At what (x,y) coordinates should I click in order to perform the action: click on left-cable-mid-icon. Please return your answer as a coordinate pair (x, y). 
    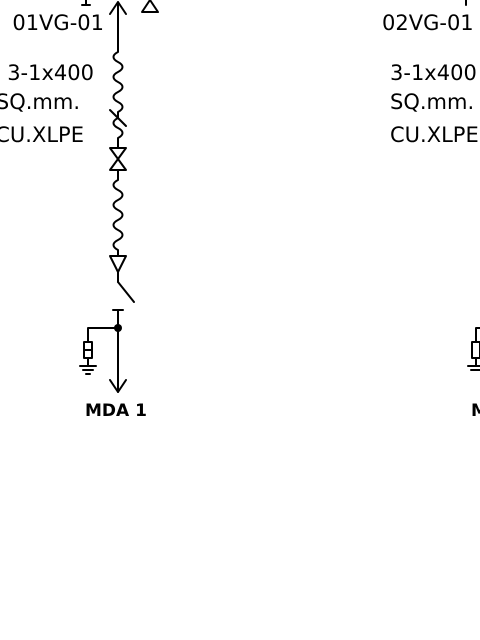
    Looking at the image, I should click on (118, 133).